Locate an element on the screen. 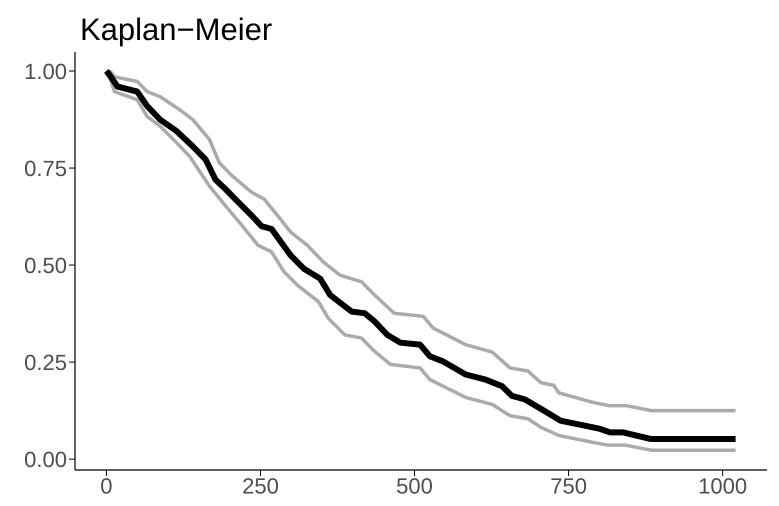 The width and height of the screenshot is (779, 506). chart-title: Kaplan−Meier is located at coordinates (176, 30).